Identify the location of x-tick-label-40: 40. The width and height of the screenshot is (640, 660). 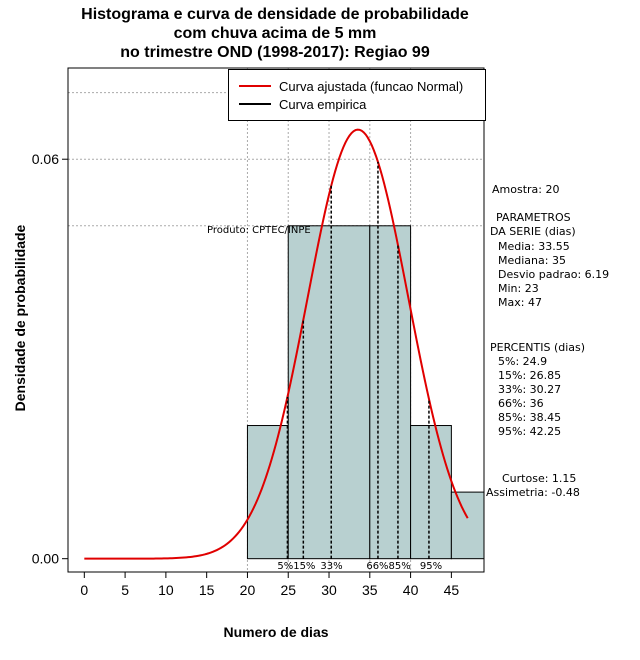
(411, 590).